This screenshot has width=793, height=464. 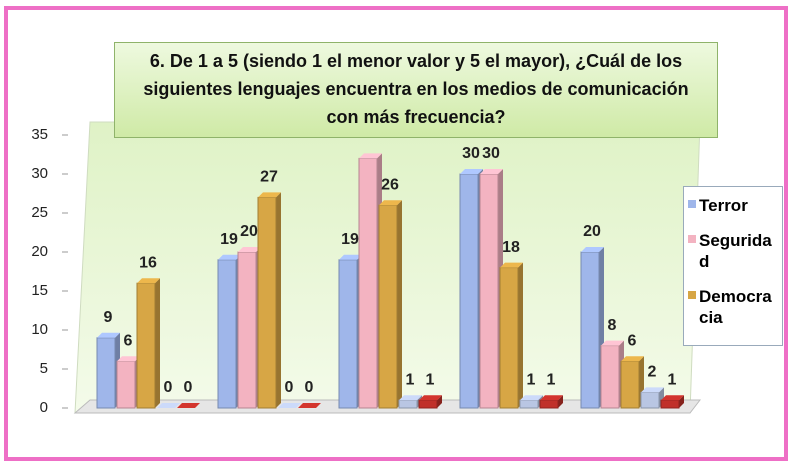 What do you see at coordinates (723, 205) in the screenshot?
I see `legend-label: Terror` at bounding box center [723, 205].